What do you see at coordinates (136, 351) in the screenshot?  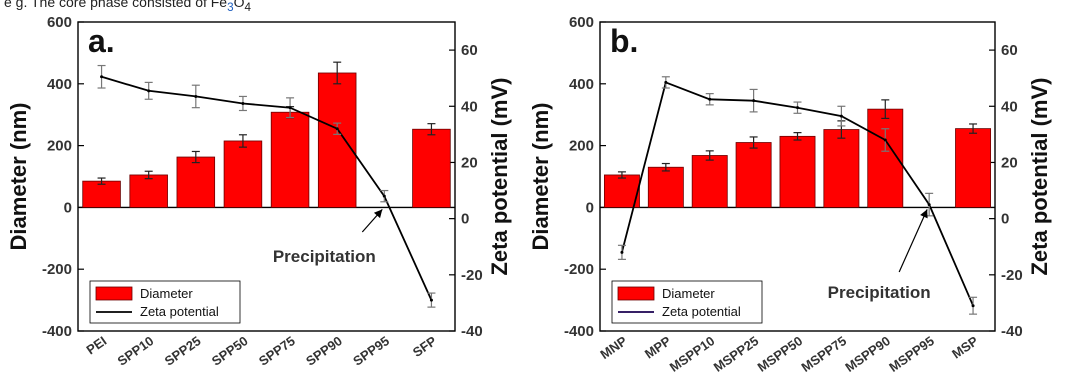 I see `category-label: SPP10` at bounding box center [136, 351].